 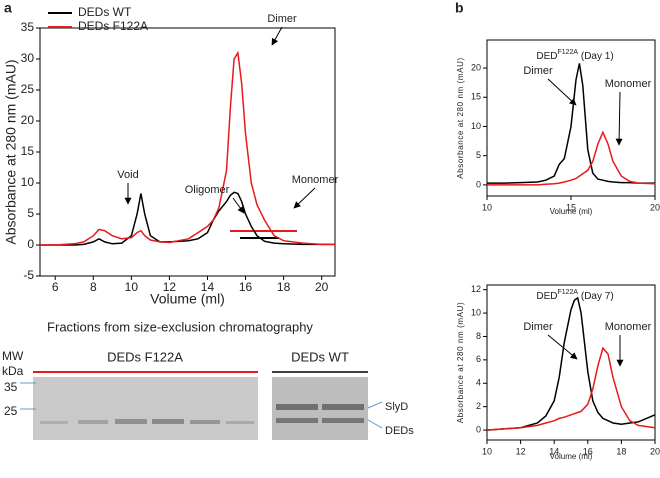 What do you see at coordinates (396, 407) in the screenshot?
I see `band-label: SlyD` at bounding box center [396, 407].